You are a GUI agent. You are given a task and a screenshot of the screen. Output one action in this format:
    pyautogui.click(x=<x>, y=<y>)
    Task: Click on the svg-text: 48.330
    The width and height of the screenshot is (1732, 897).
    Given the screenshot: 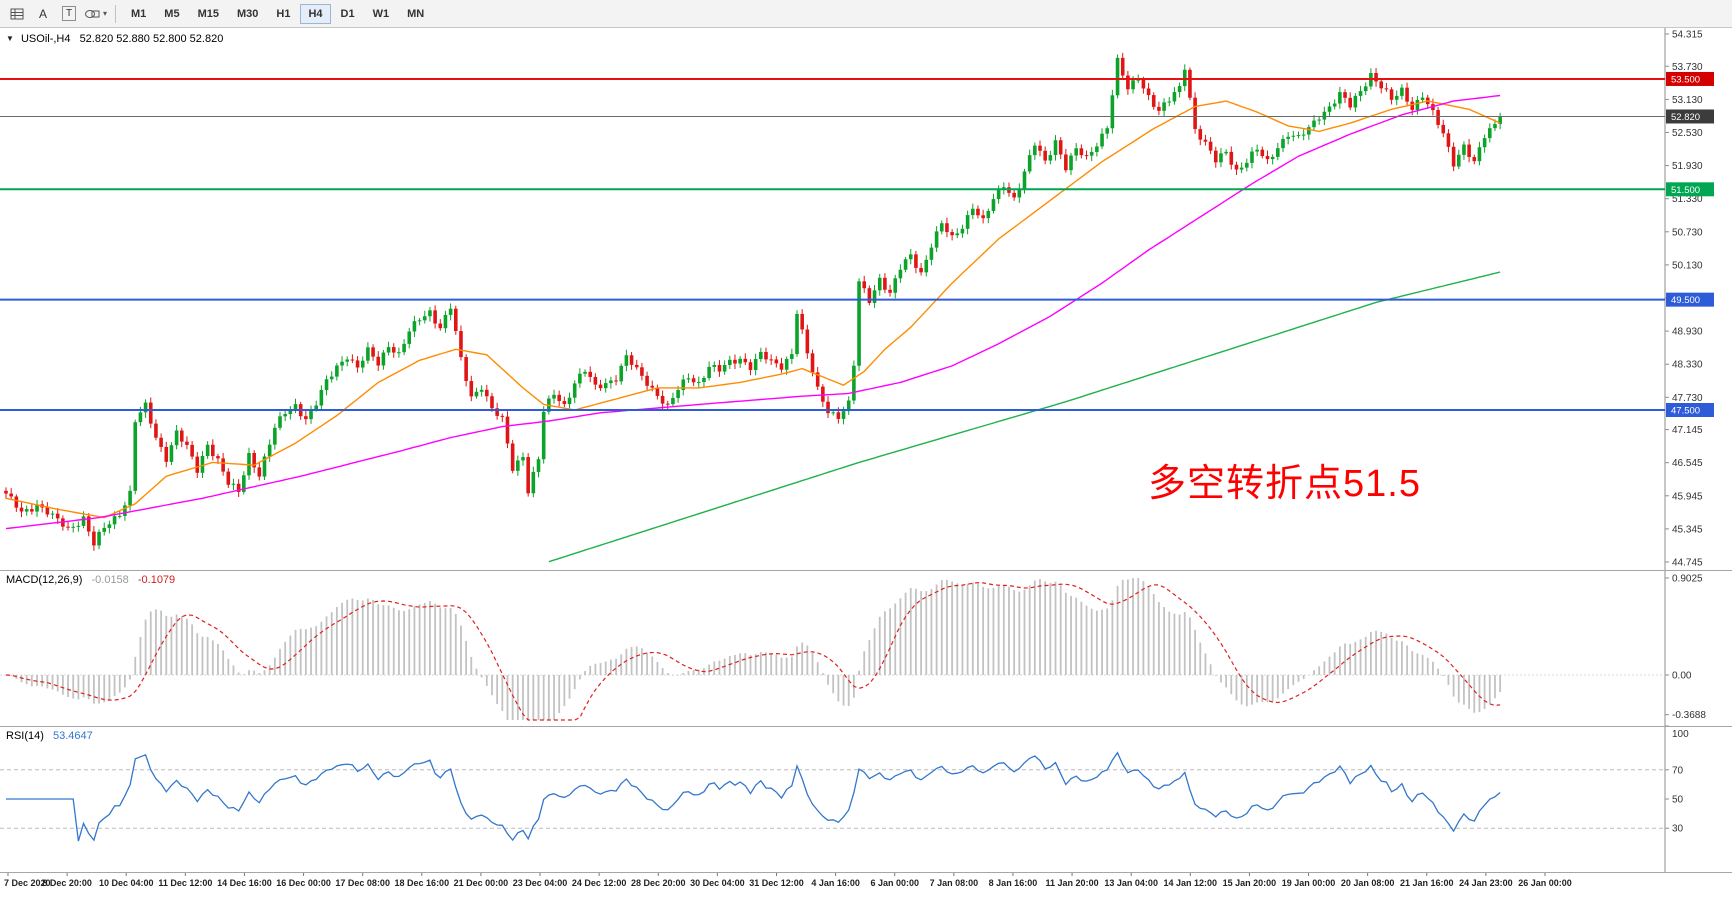 What is the action you would take?
    pyautogui.click(x=1687, y=365)
    